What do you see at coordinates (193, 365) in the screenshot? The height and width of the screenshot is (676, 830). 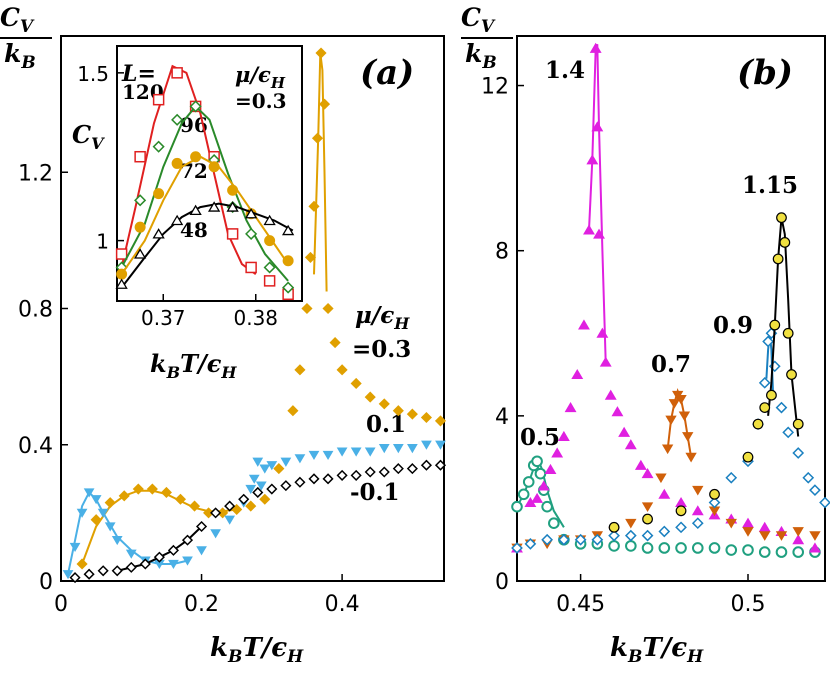 I see `inset-xlabel: kBT/ϵH` at bounding box center [193, 365].